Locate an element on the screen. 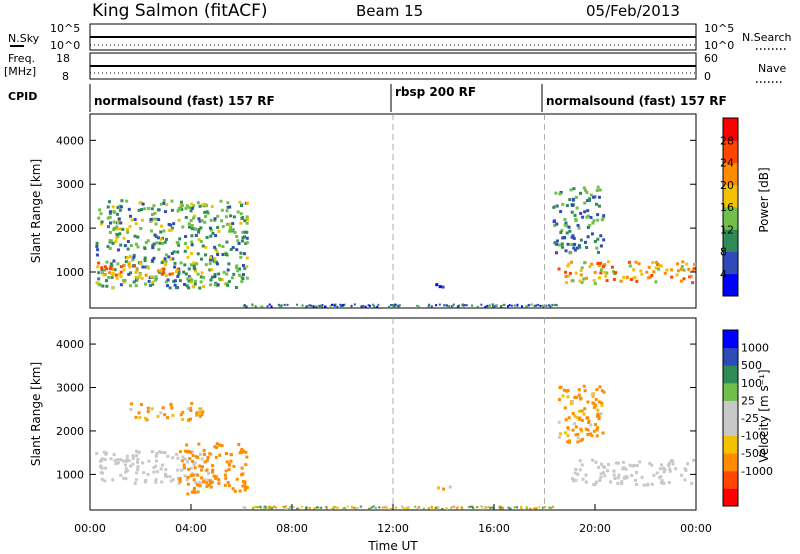  velocity-colorbar-segment is located at coordinates (730, 356).